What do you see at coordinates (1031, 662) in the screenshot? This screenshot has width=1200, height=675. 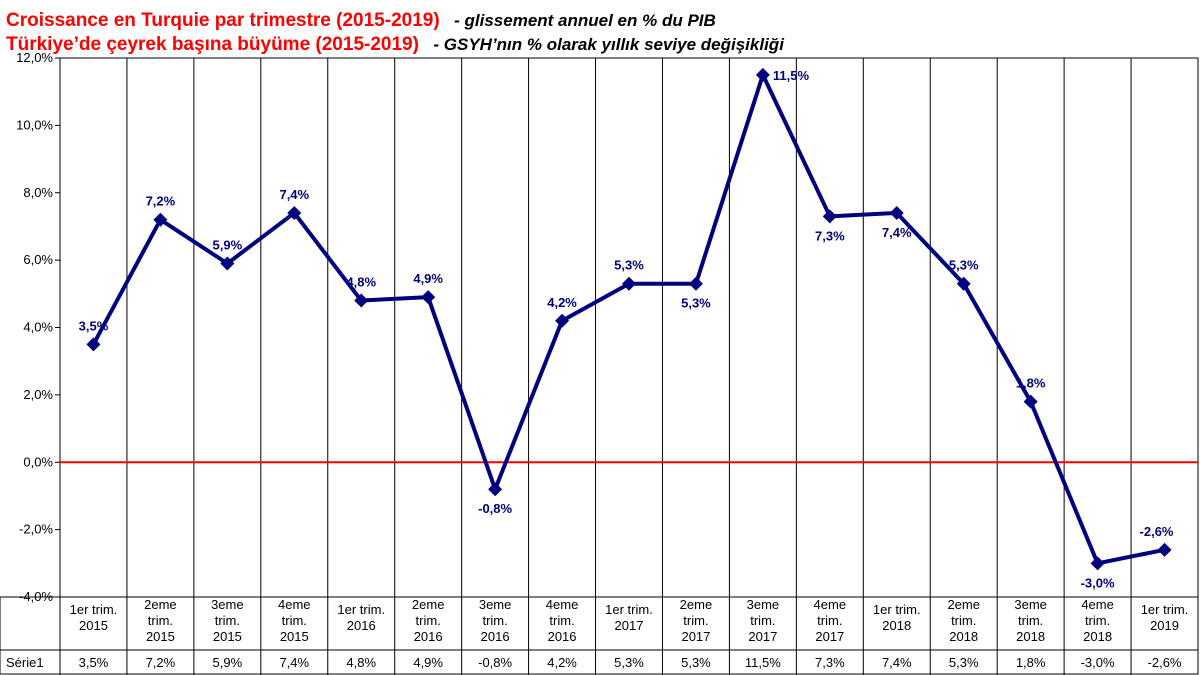 I see `table-cell-value: 1,8%` at bounding box center [1031, 662].